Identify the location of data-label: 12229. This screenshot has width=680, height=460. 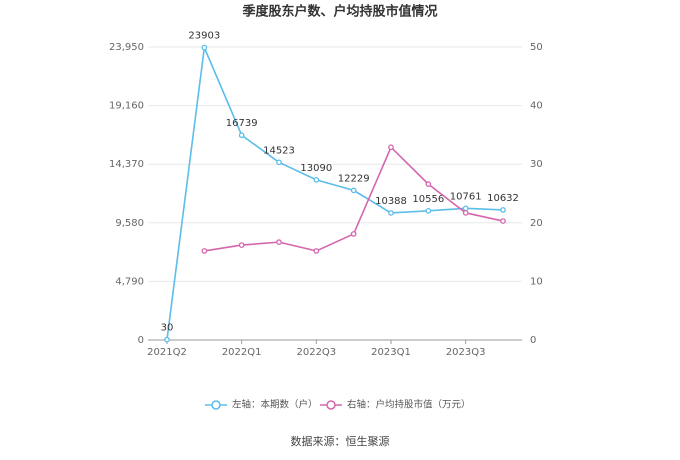
(354, 178).